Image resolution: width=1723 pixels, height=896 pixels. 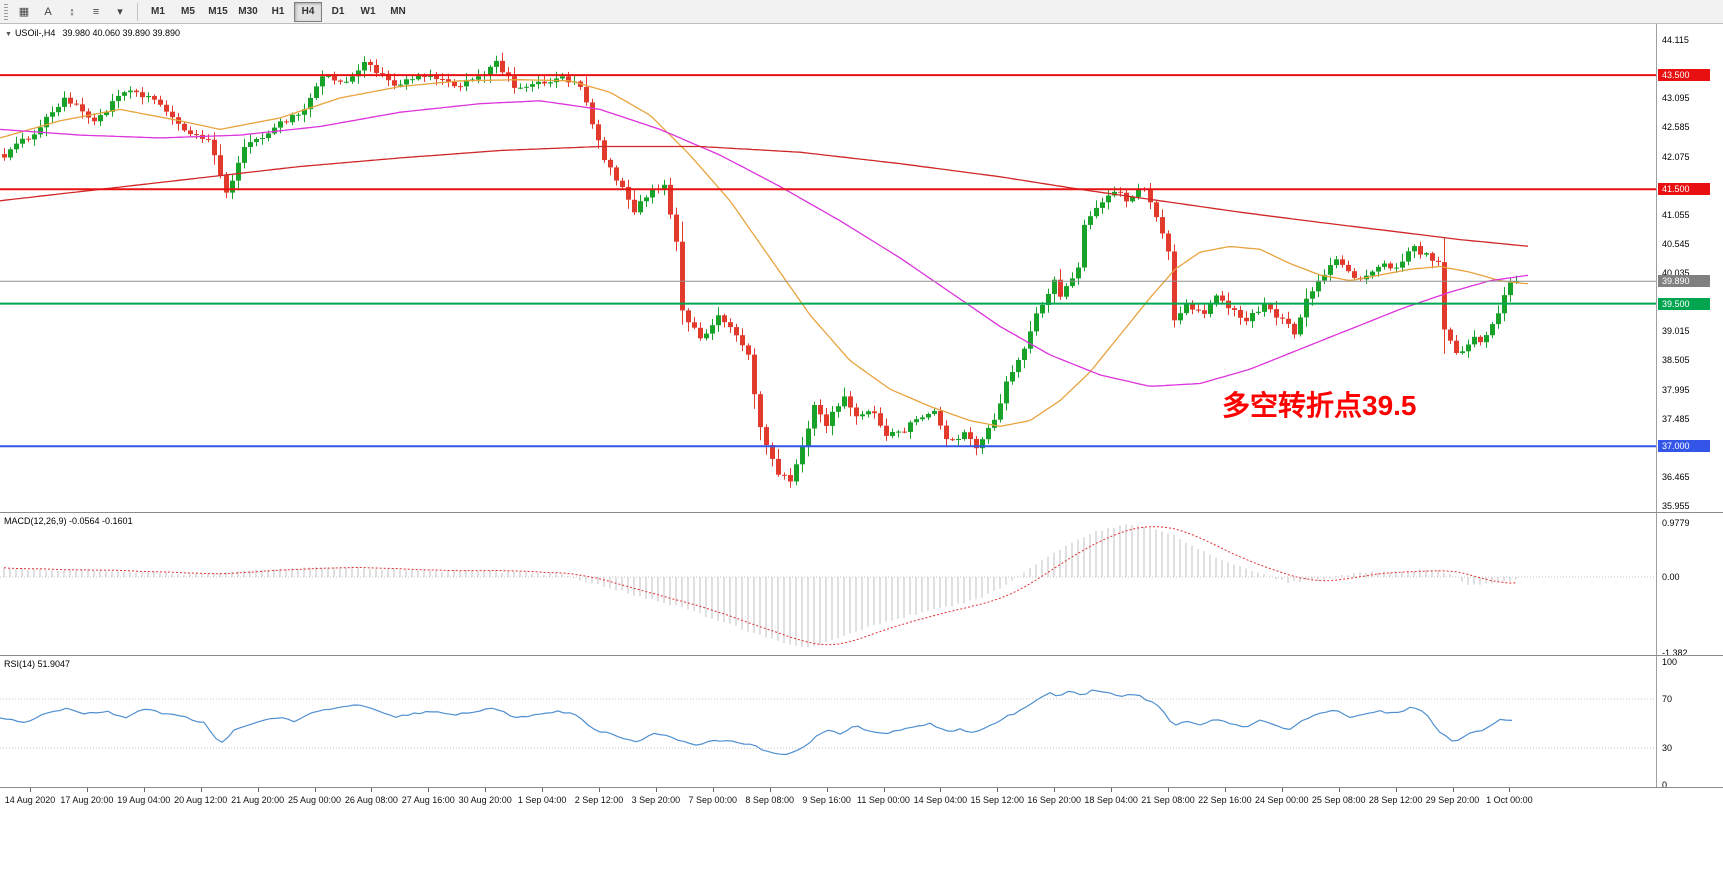 I want to click on time-label: 9 Sep 16:00, so click(x=826, y=800).